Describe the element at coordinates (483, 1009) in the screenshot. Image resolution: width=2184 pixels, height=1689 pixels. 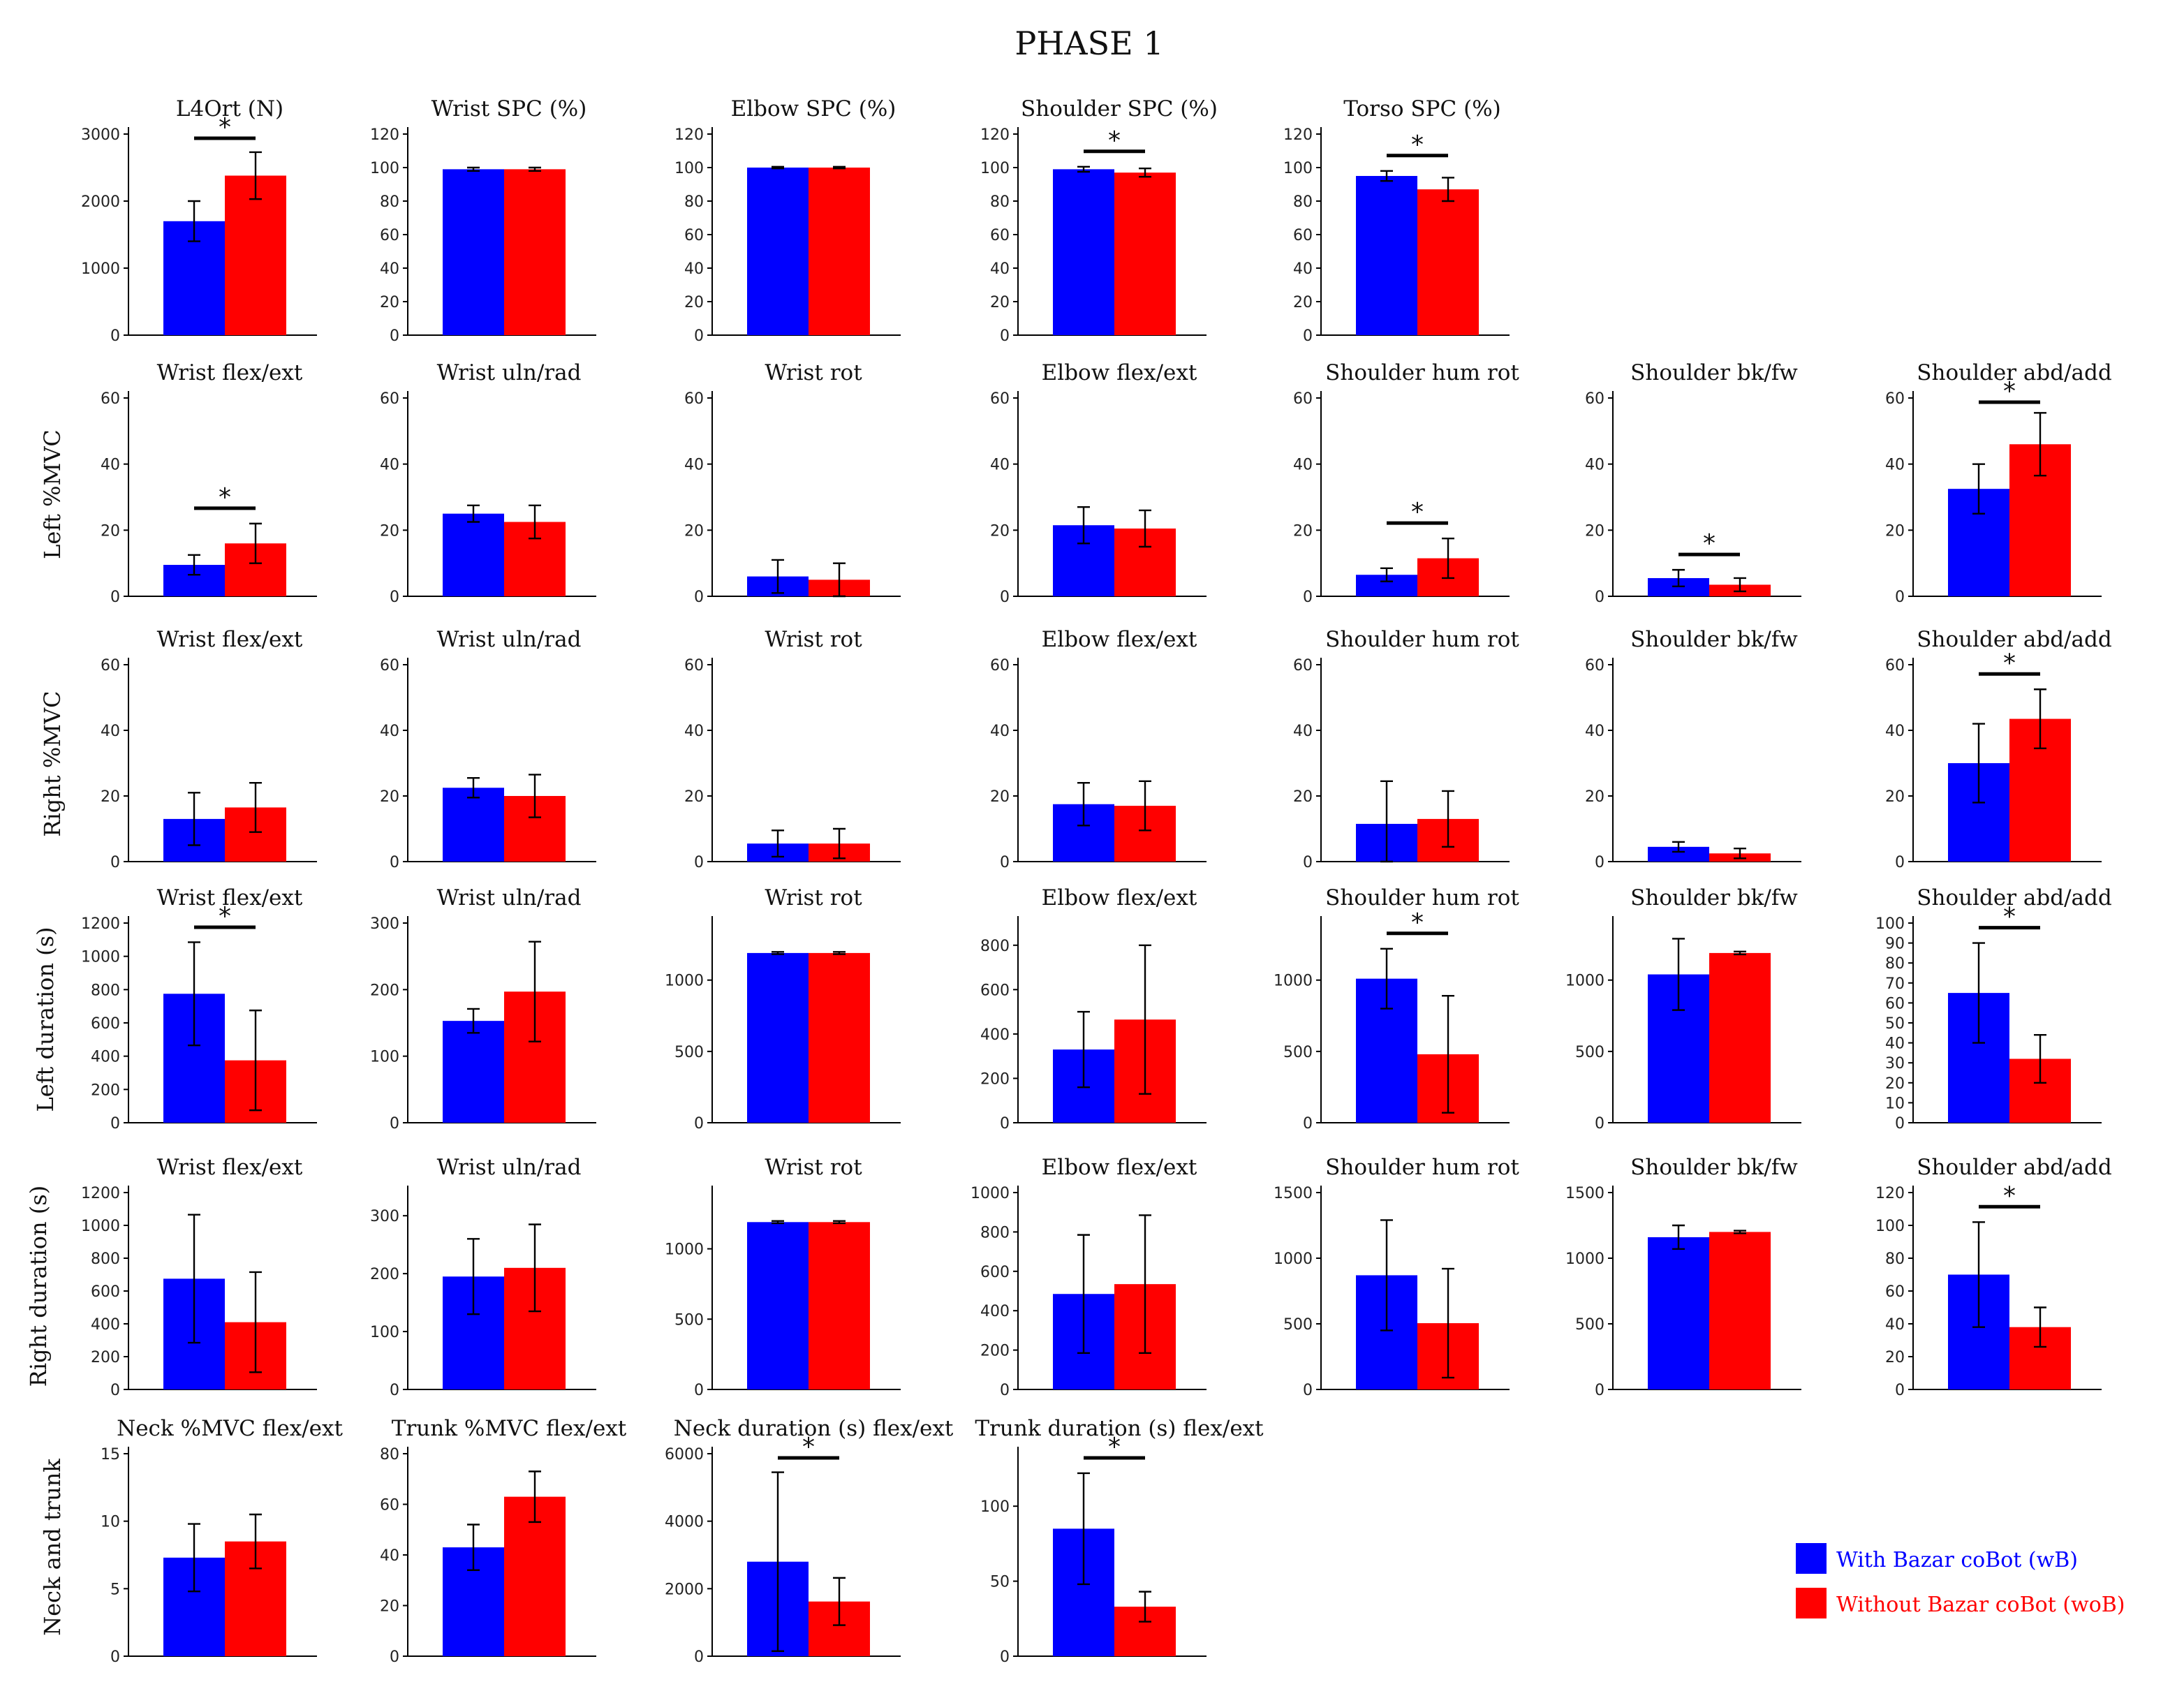
I see `chart-panel: Wrist uln/rad 0 100 200 300` at that location.